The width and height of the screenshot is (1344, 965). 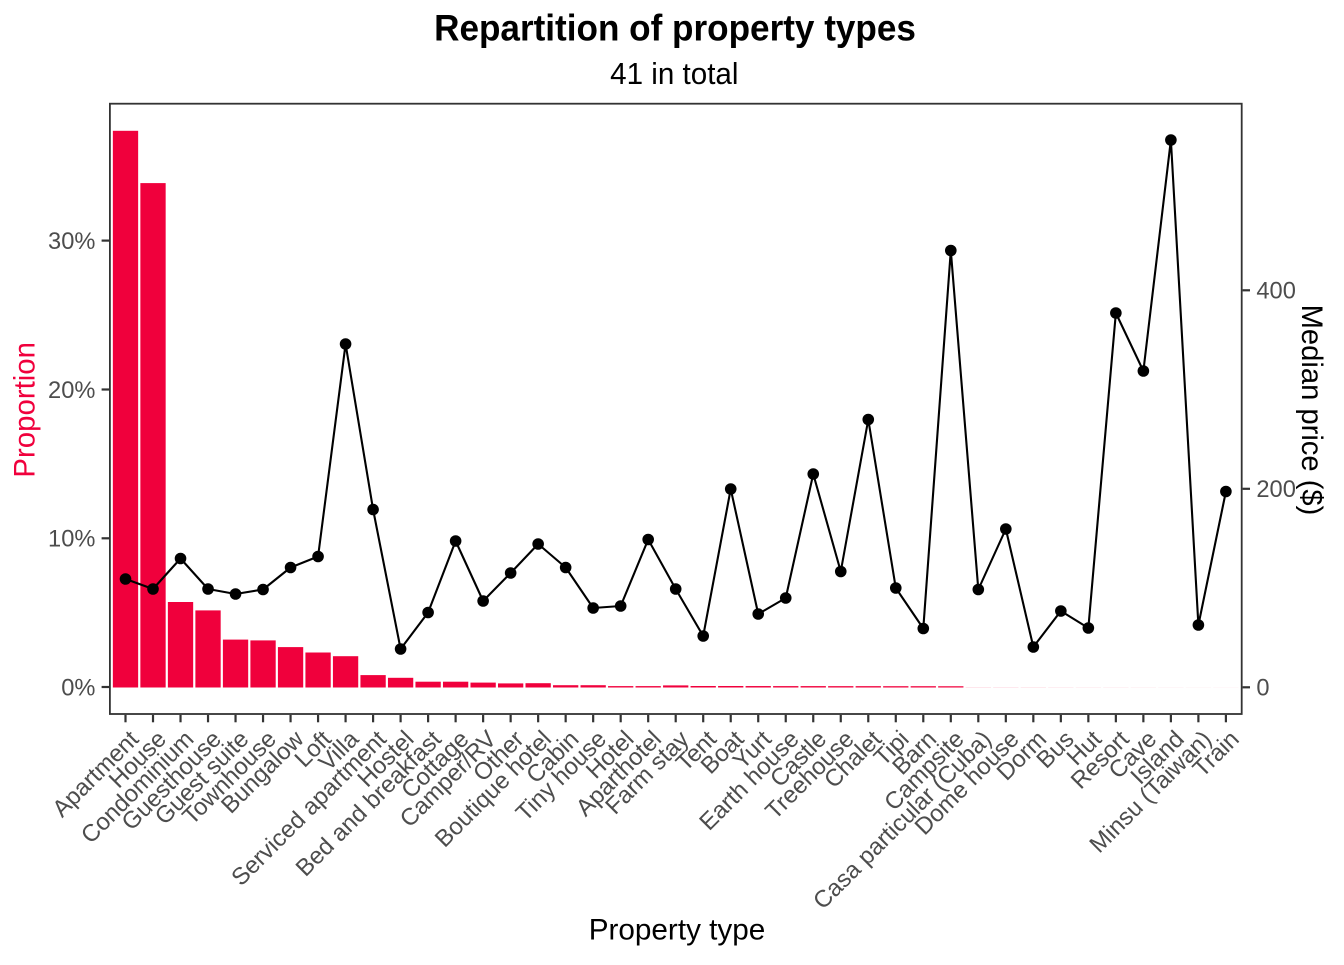 I want to click on svg-text: 10%, so click(x=71, y=539).